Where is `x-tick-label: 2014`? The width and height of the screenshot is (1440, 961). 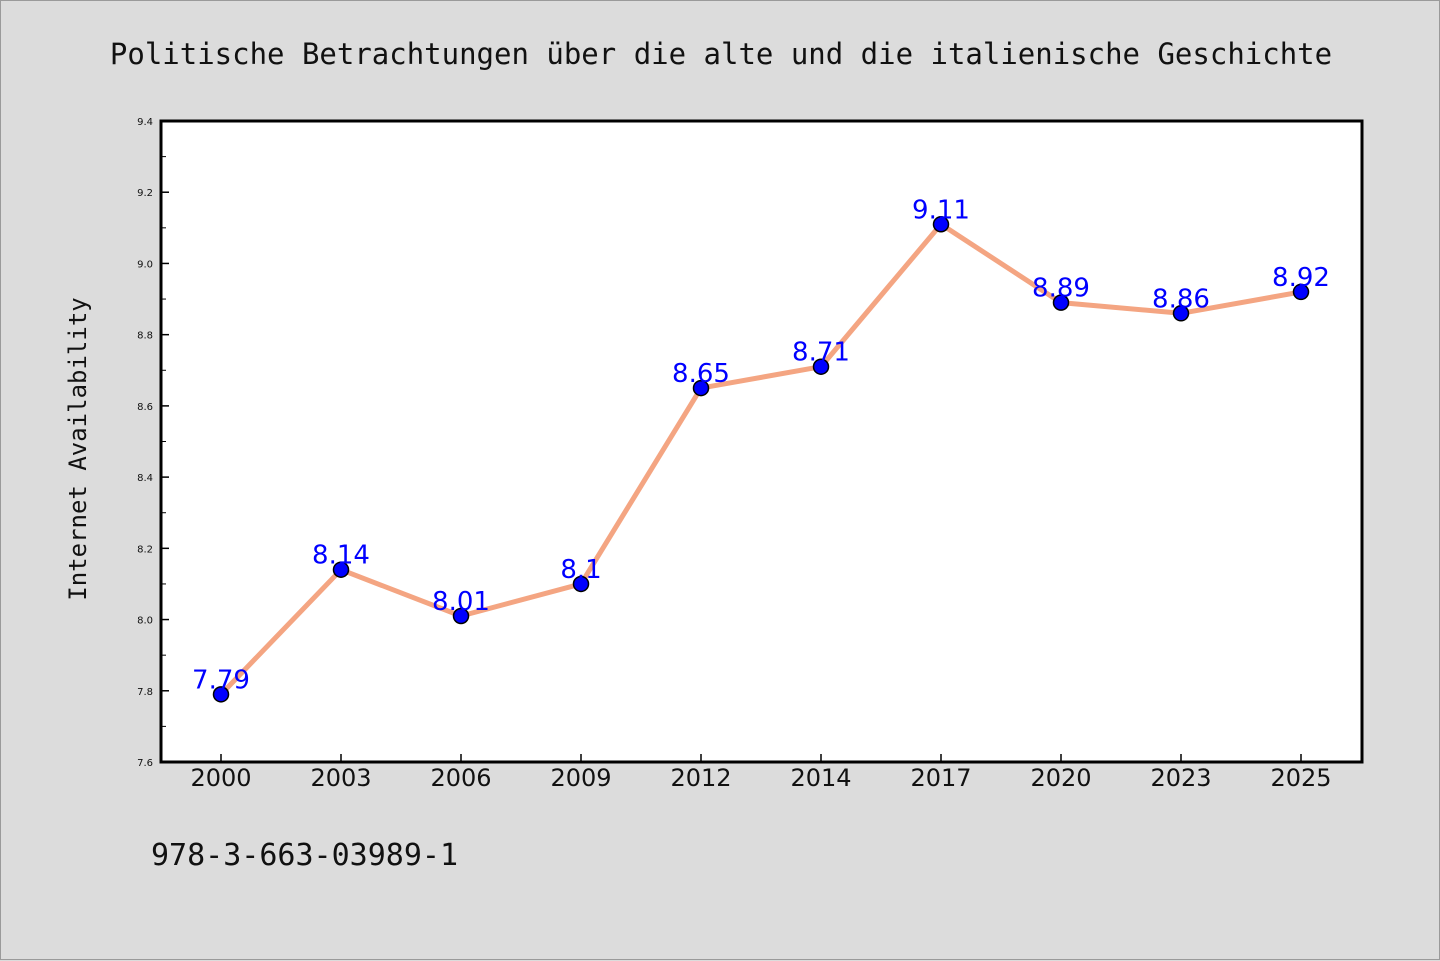
x-tick-label: 2014 is located at coordinates (820, 778).